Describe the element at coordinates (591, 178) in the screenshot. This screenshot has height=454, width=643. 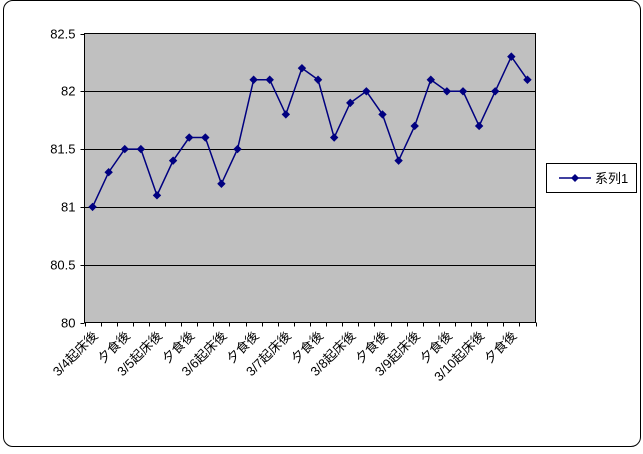
I see `legend: 系列1` at that location.